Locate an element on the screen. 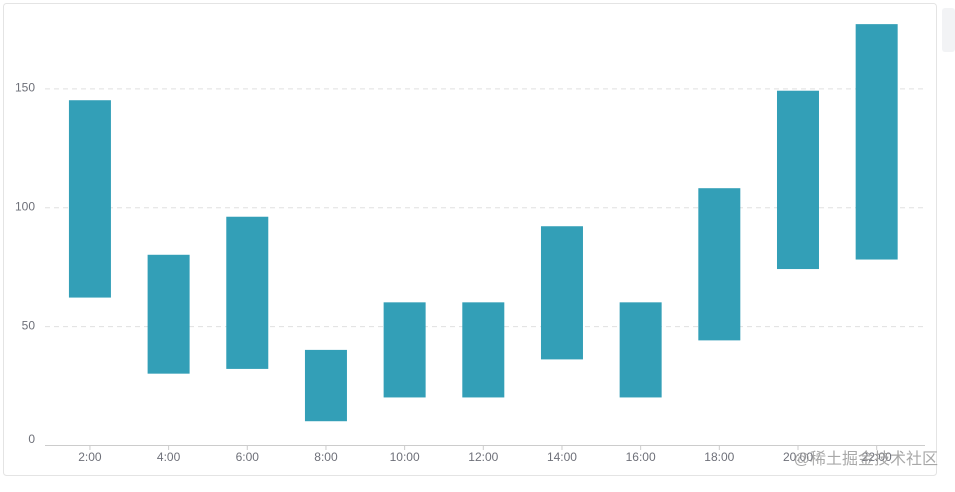 The height and width of the screenshot is (492, 955). x-tick-label: 16:00 is located at coordinates (641, 457).